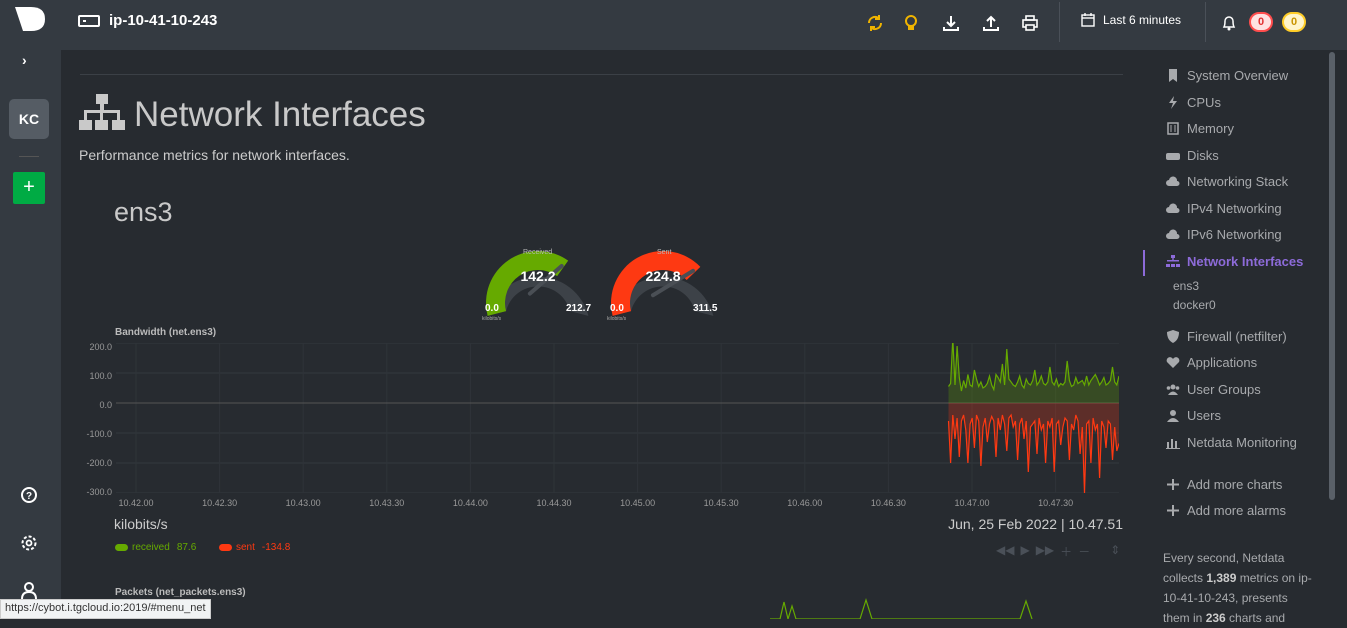  I want to click on legend-value: 87.6, so click(186, 547).